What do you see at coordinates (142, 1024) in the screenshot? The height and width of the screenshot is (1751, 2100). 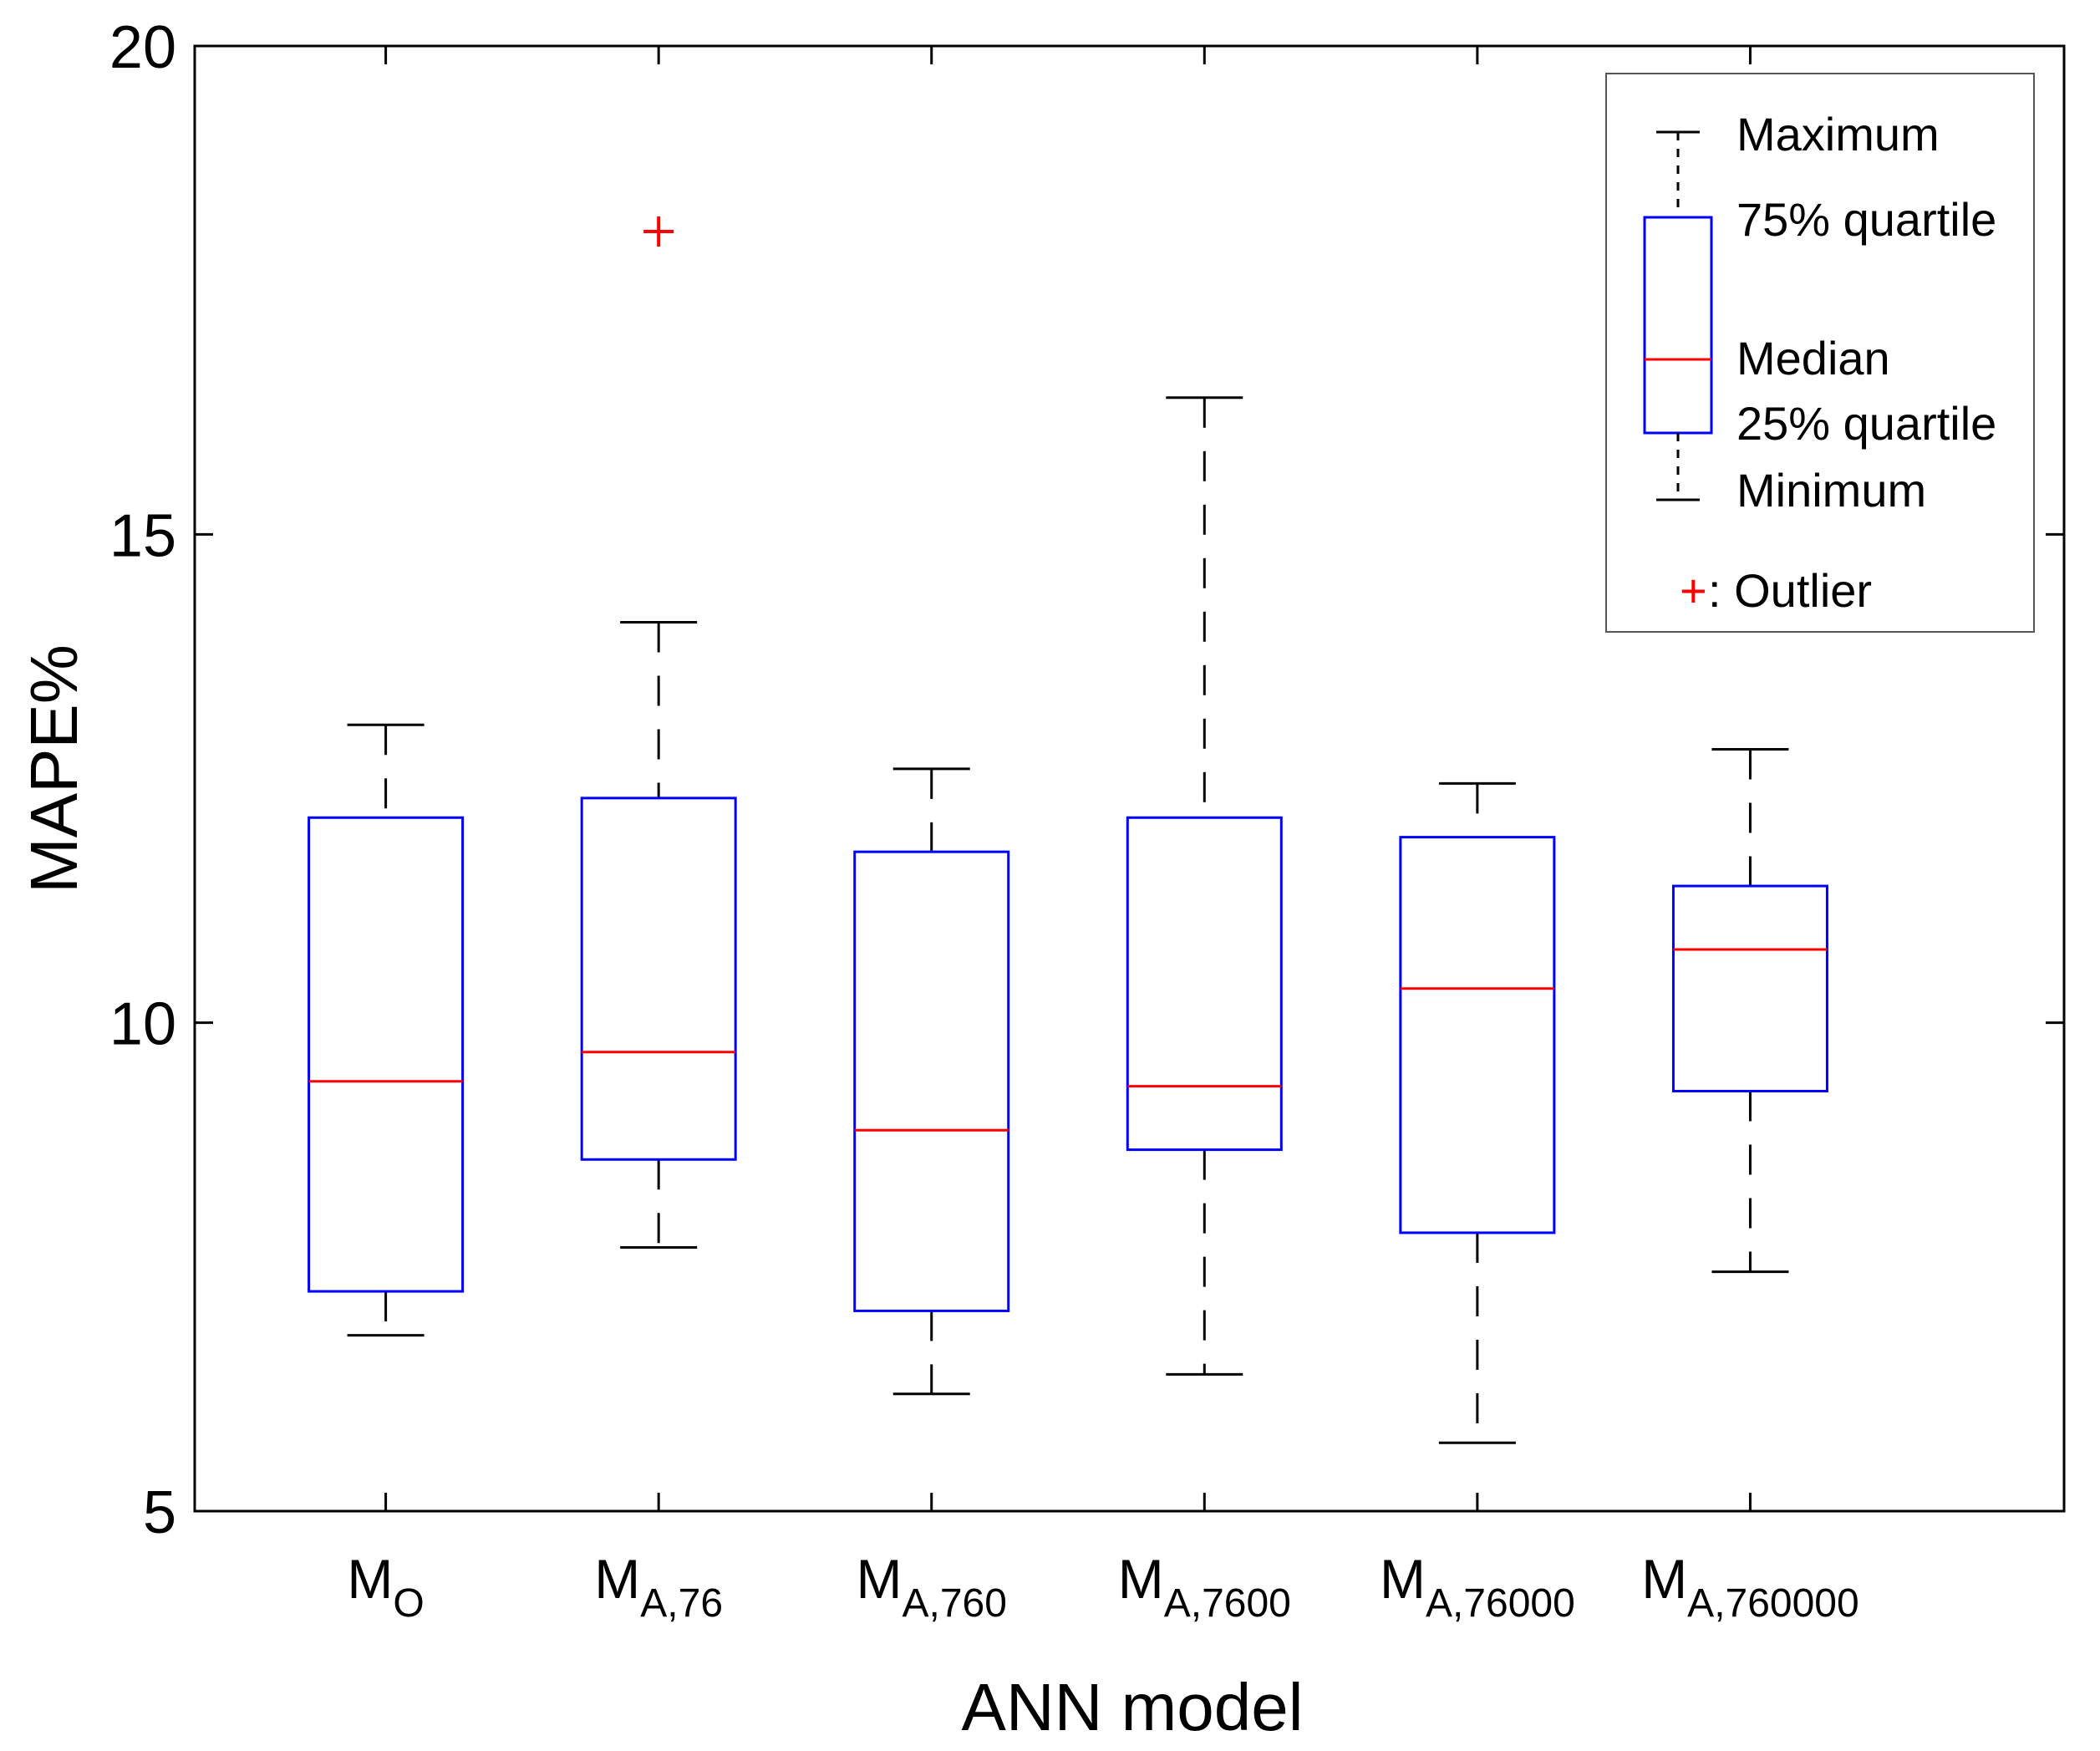 I see `y-tick-label: 10` at bounding box center [142, 1024].